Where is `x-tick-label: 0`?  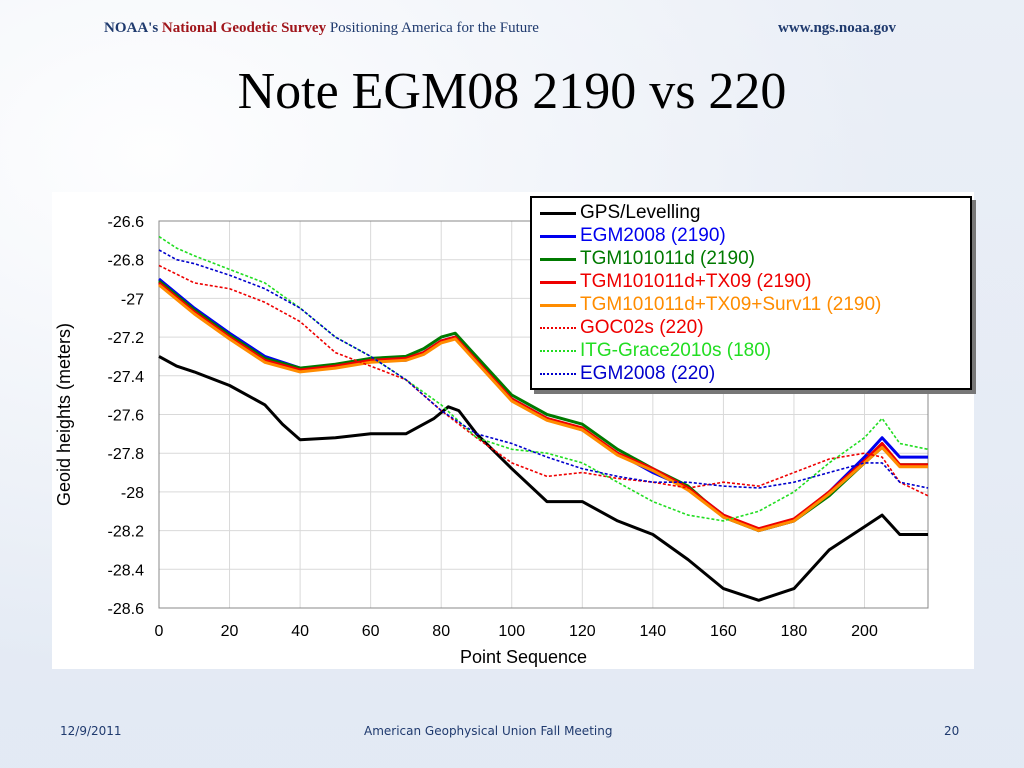
x-tick-label: 0 is located at coordinates (159, 631).